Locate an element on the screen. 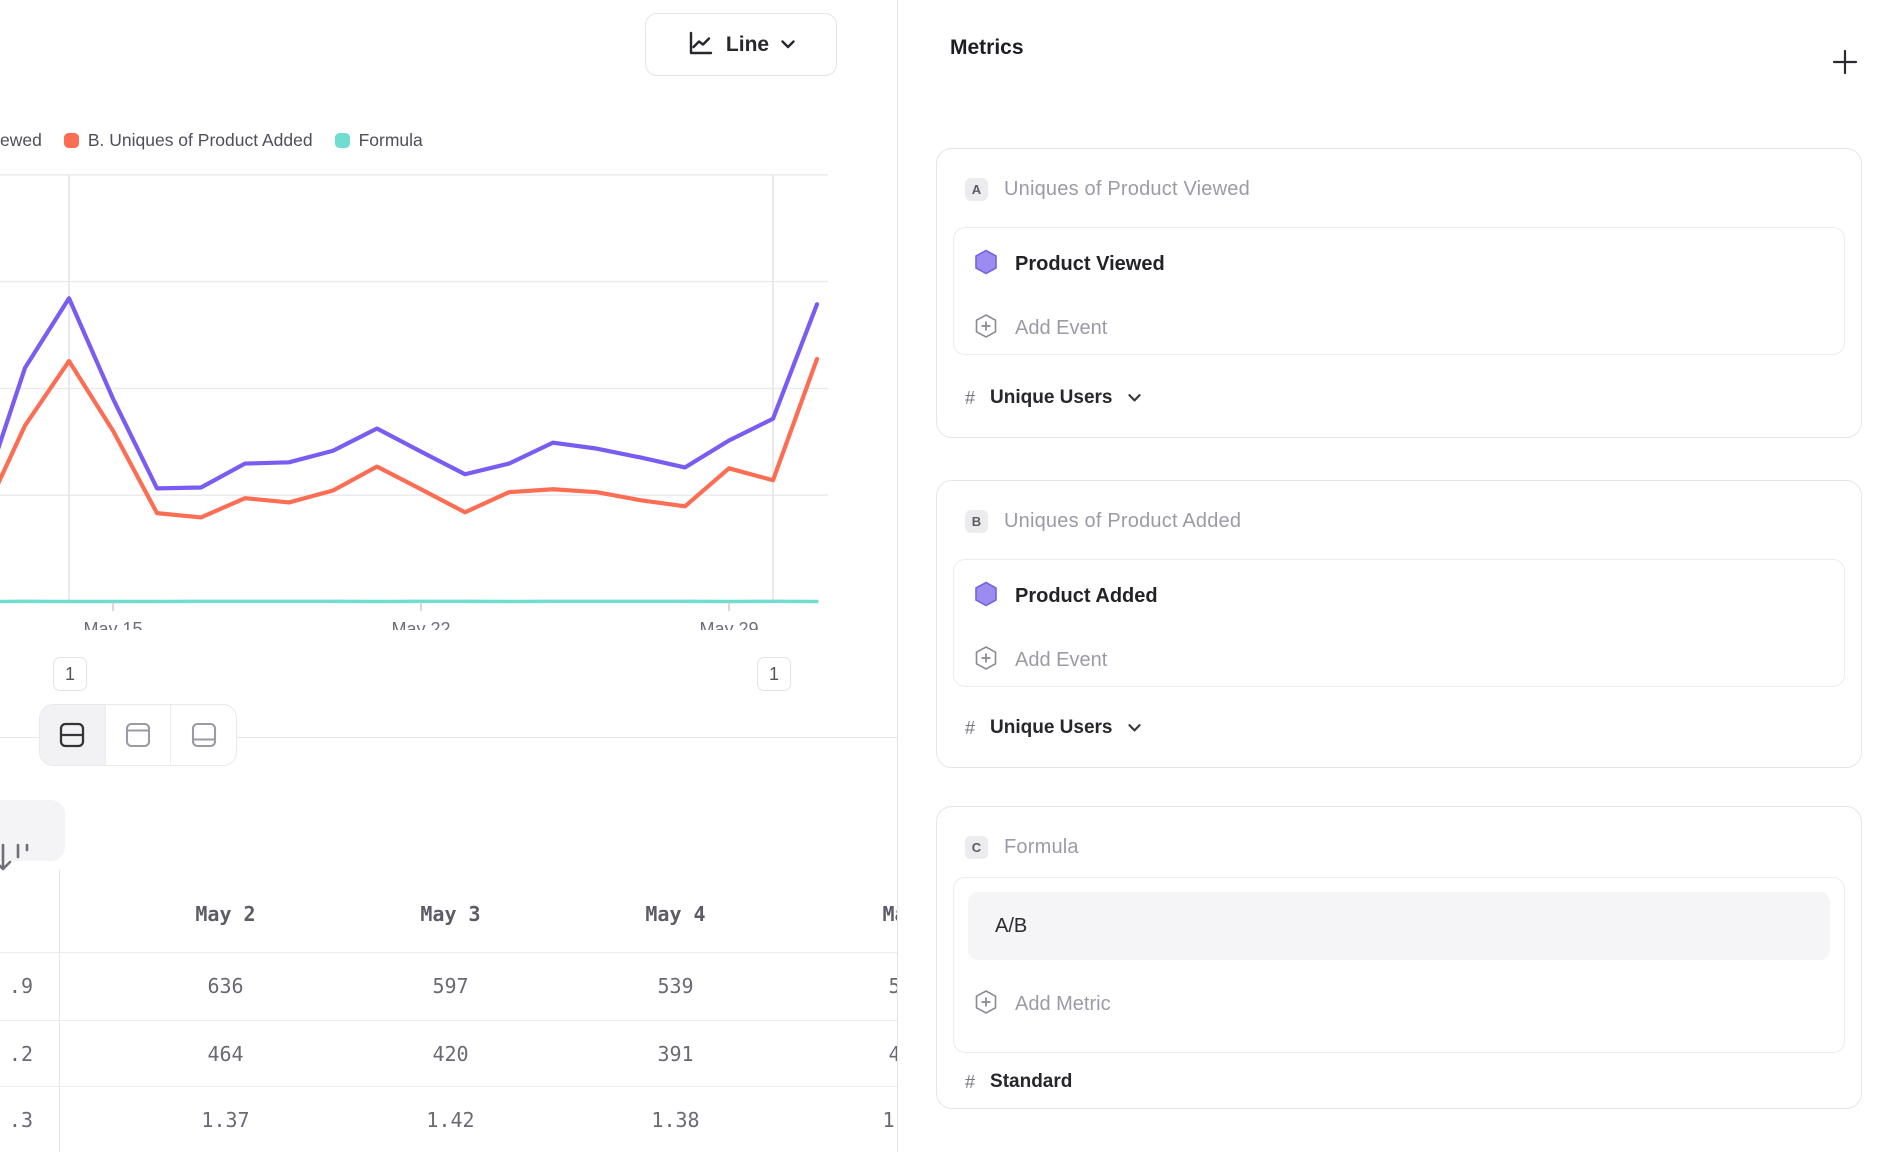 This screenshot has height=1152, width=1898. legend-swatch-b is located at coordinates (71, 140).